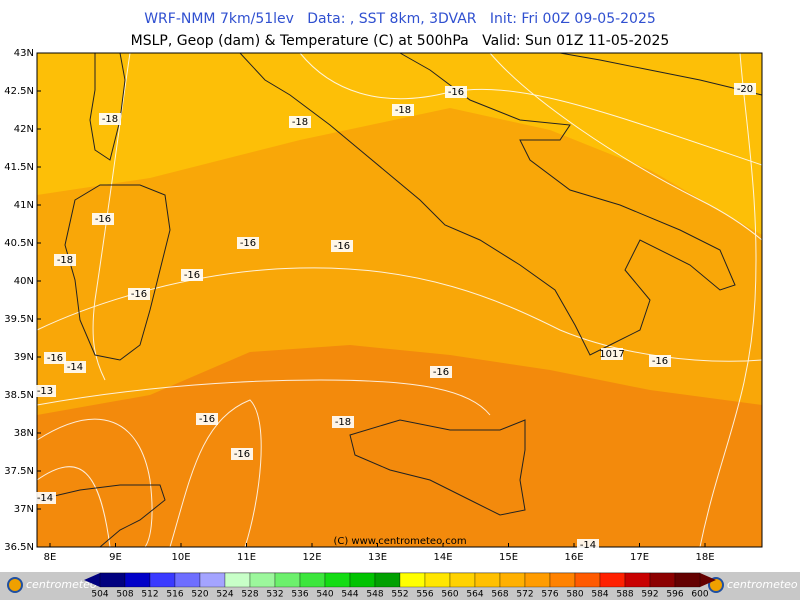 Image resolution: width=800 pixels, height=604 pixels. What do you see at coordinates (24, 53) in the screenshot?
I see `lat-label: 43N` at bounding box center [24, 53].